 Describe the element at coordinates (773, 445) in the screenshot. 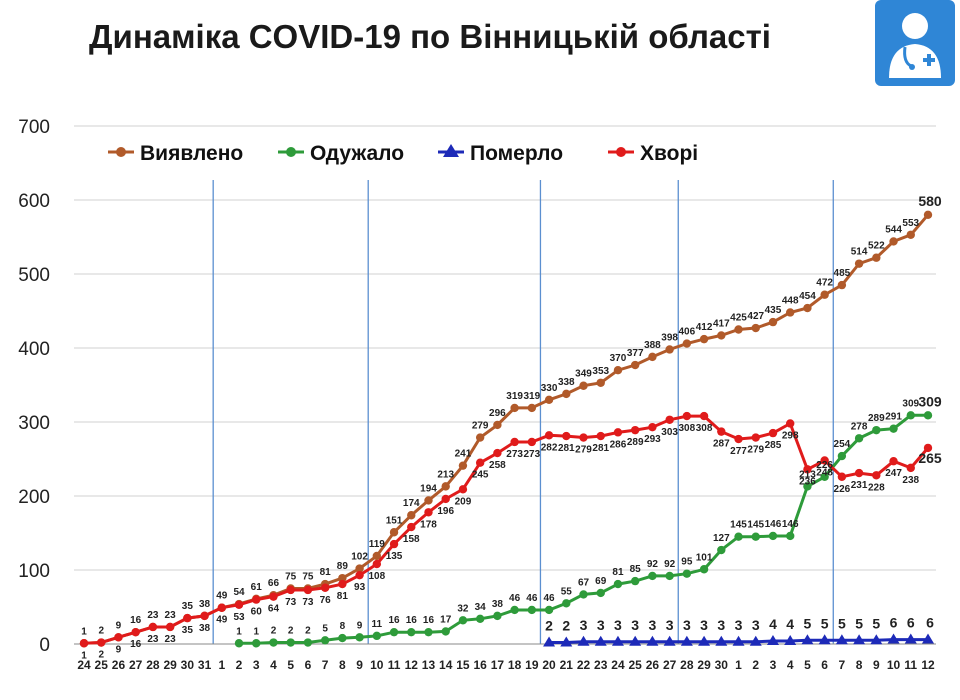

I see `data-label: 285` at that location.